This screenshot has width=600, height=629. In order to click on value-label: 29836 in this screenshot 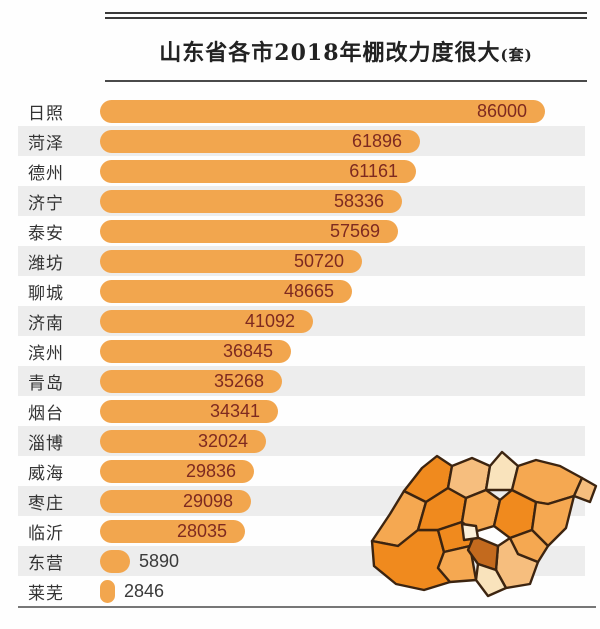, I will do `click(210, 470)`.